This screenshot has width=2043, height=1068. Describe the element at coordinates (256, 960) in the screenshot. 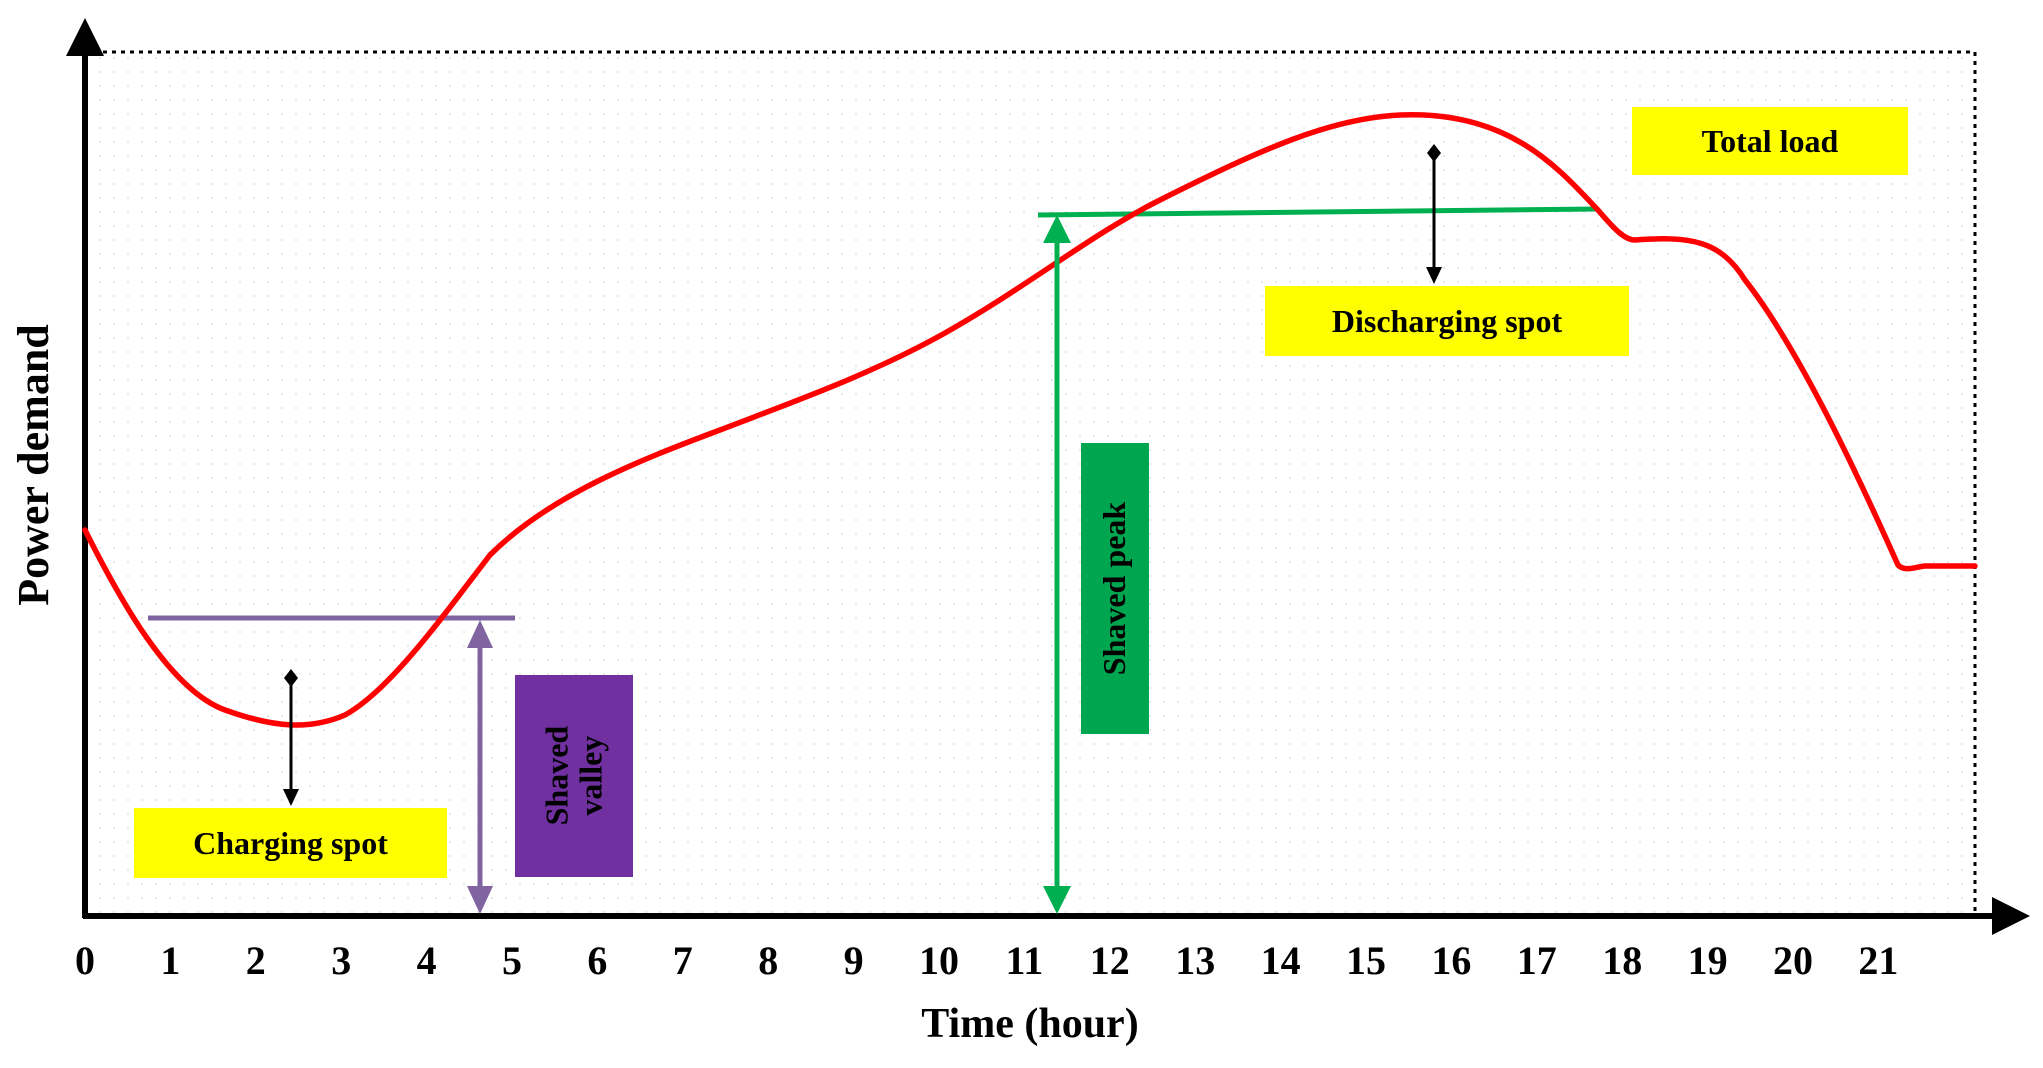

I see `x-tick-label: 2` at that location.